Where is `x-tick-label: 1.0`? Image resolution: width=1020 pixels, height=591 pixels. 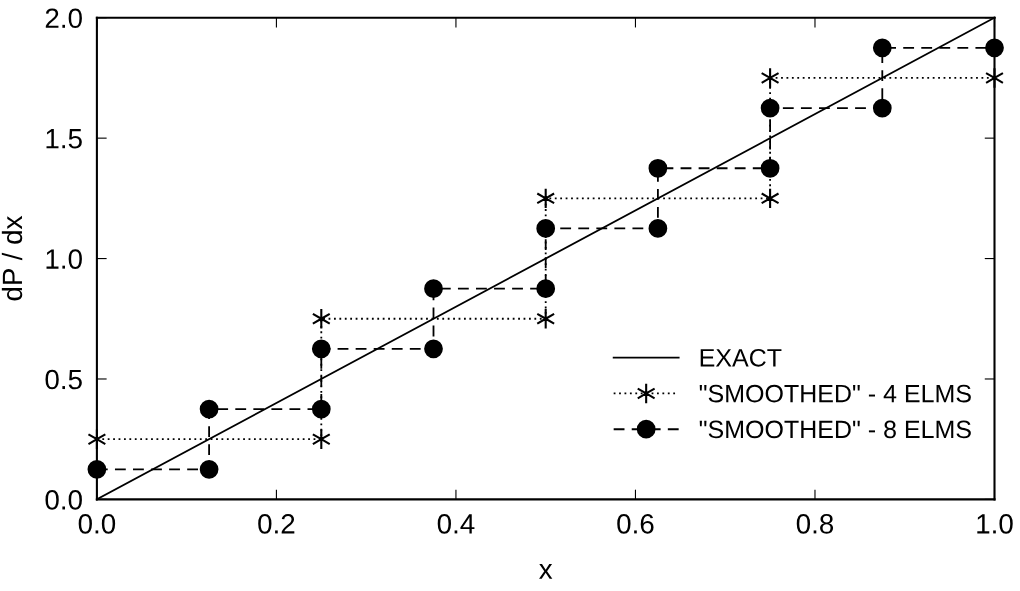
x-tick-label: 1.0 is located at coordinates (995, 524).